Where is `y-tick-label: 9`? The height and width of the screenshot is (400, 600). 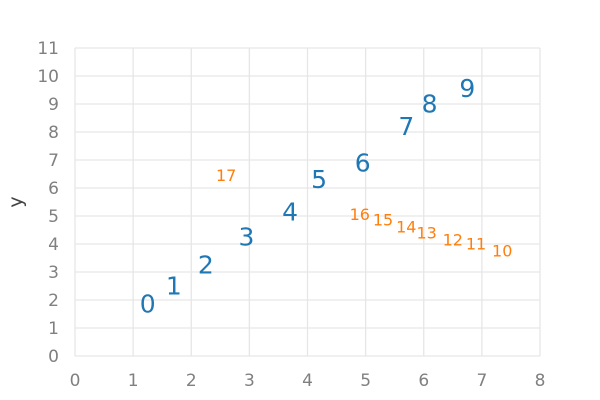
y-tick-label: 9 is located at coordinates (53, 105).